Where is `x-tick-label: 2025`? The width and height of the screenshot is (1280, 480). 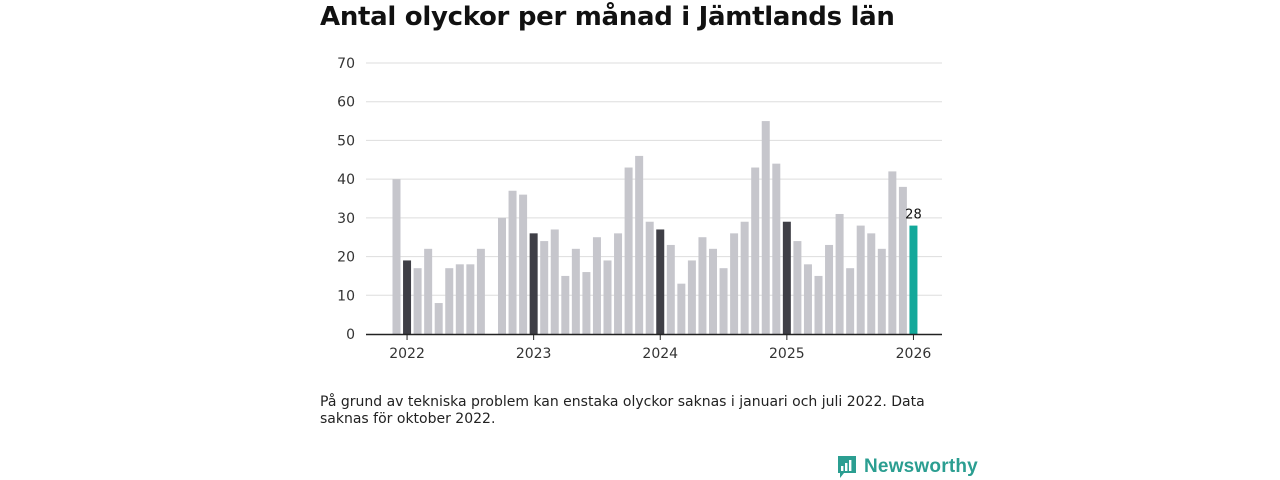
x-tick-label: 2025 is located at coordinates (787, 354).